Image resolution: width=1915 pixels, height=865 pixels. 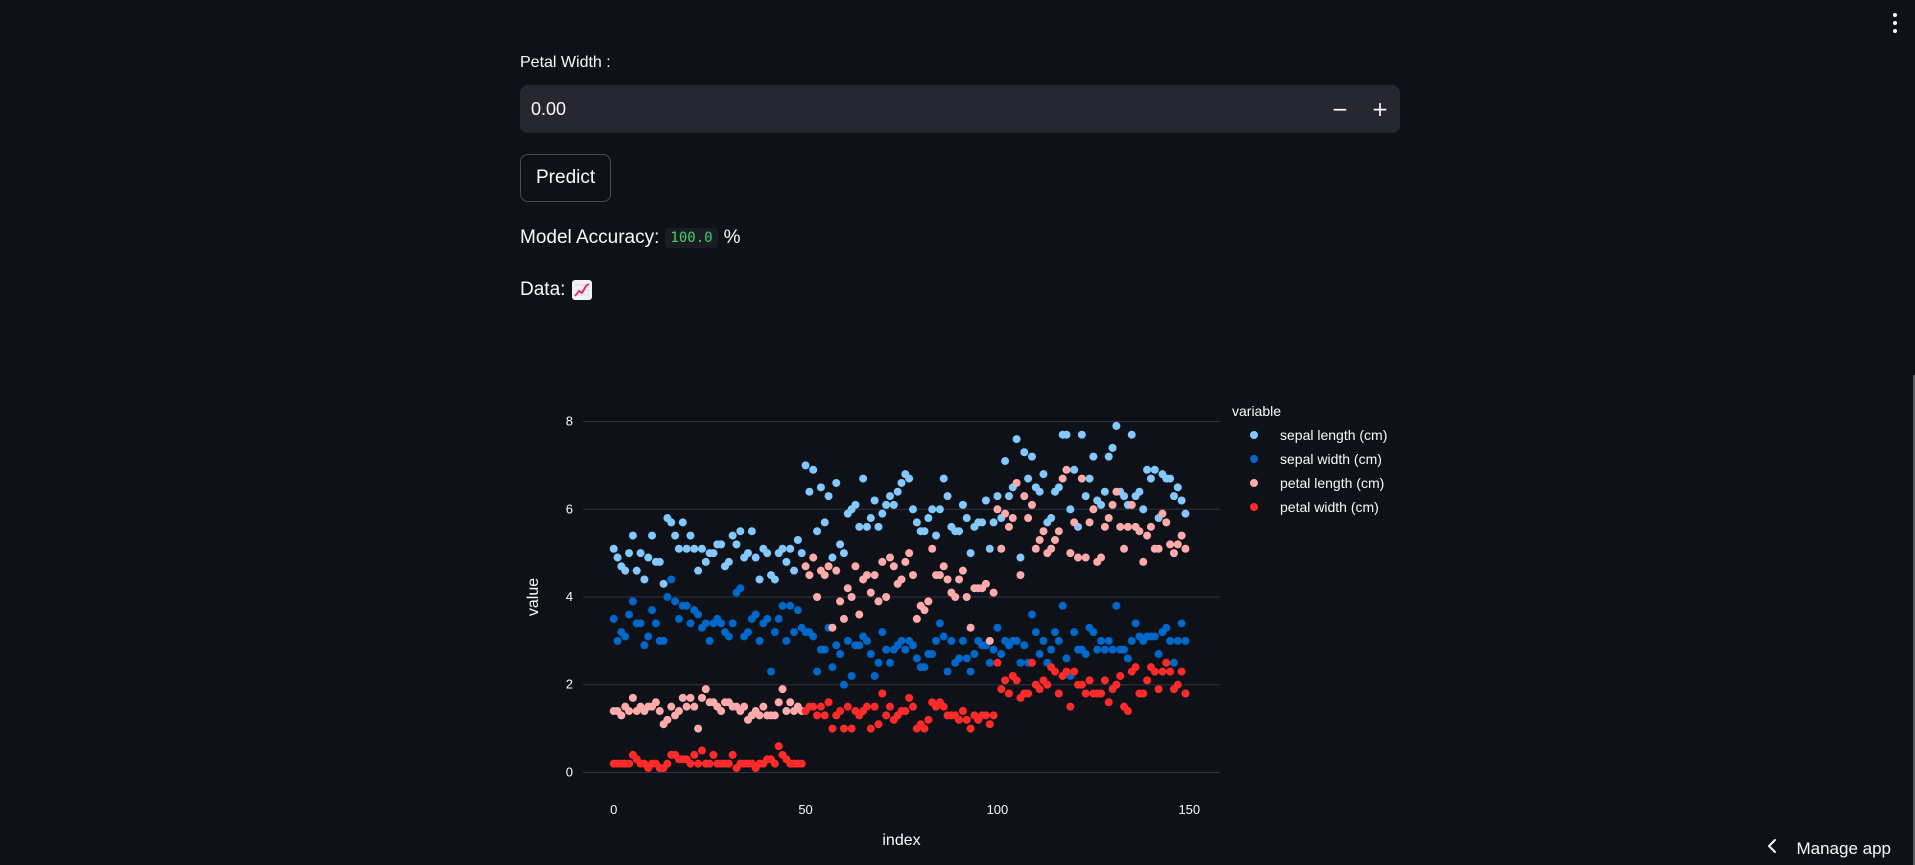 I want to click on legend-entry-label: petal length (cm), so click(x=1332, y=483).